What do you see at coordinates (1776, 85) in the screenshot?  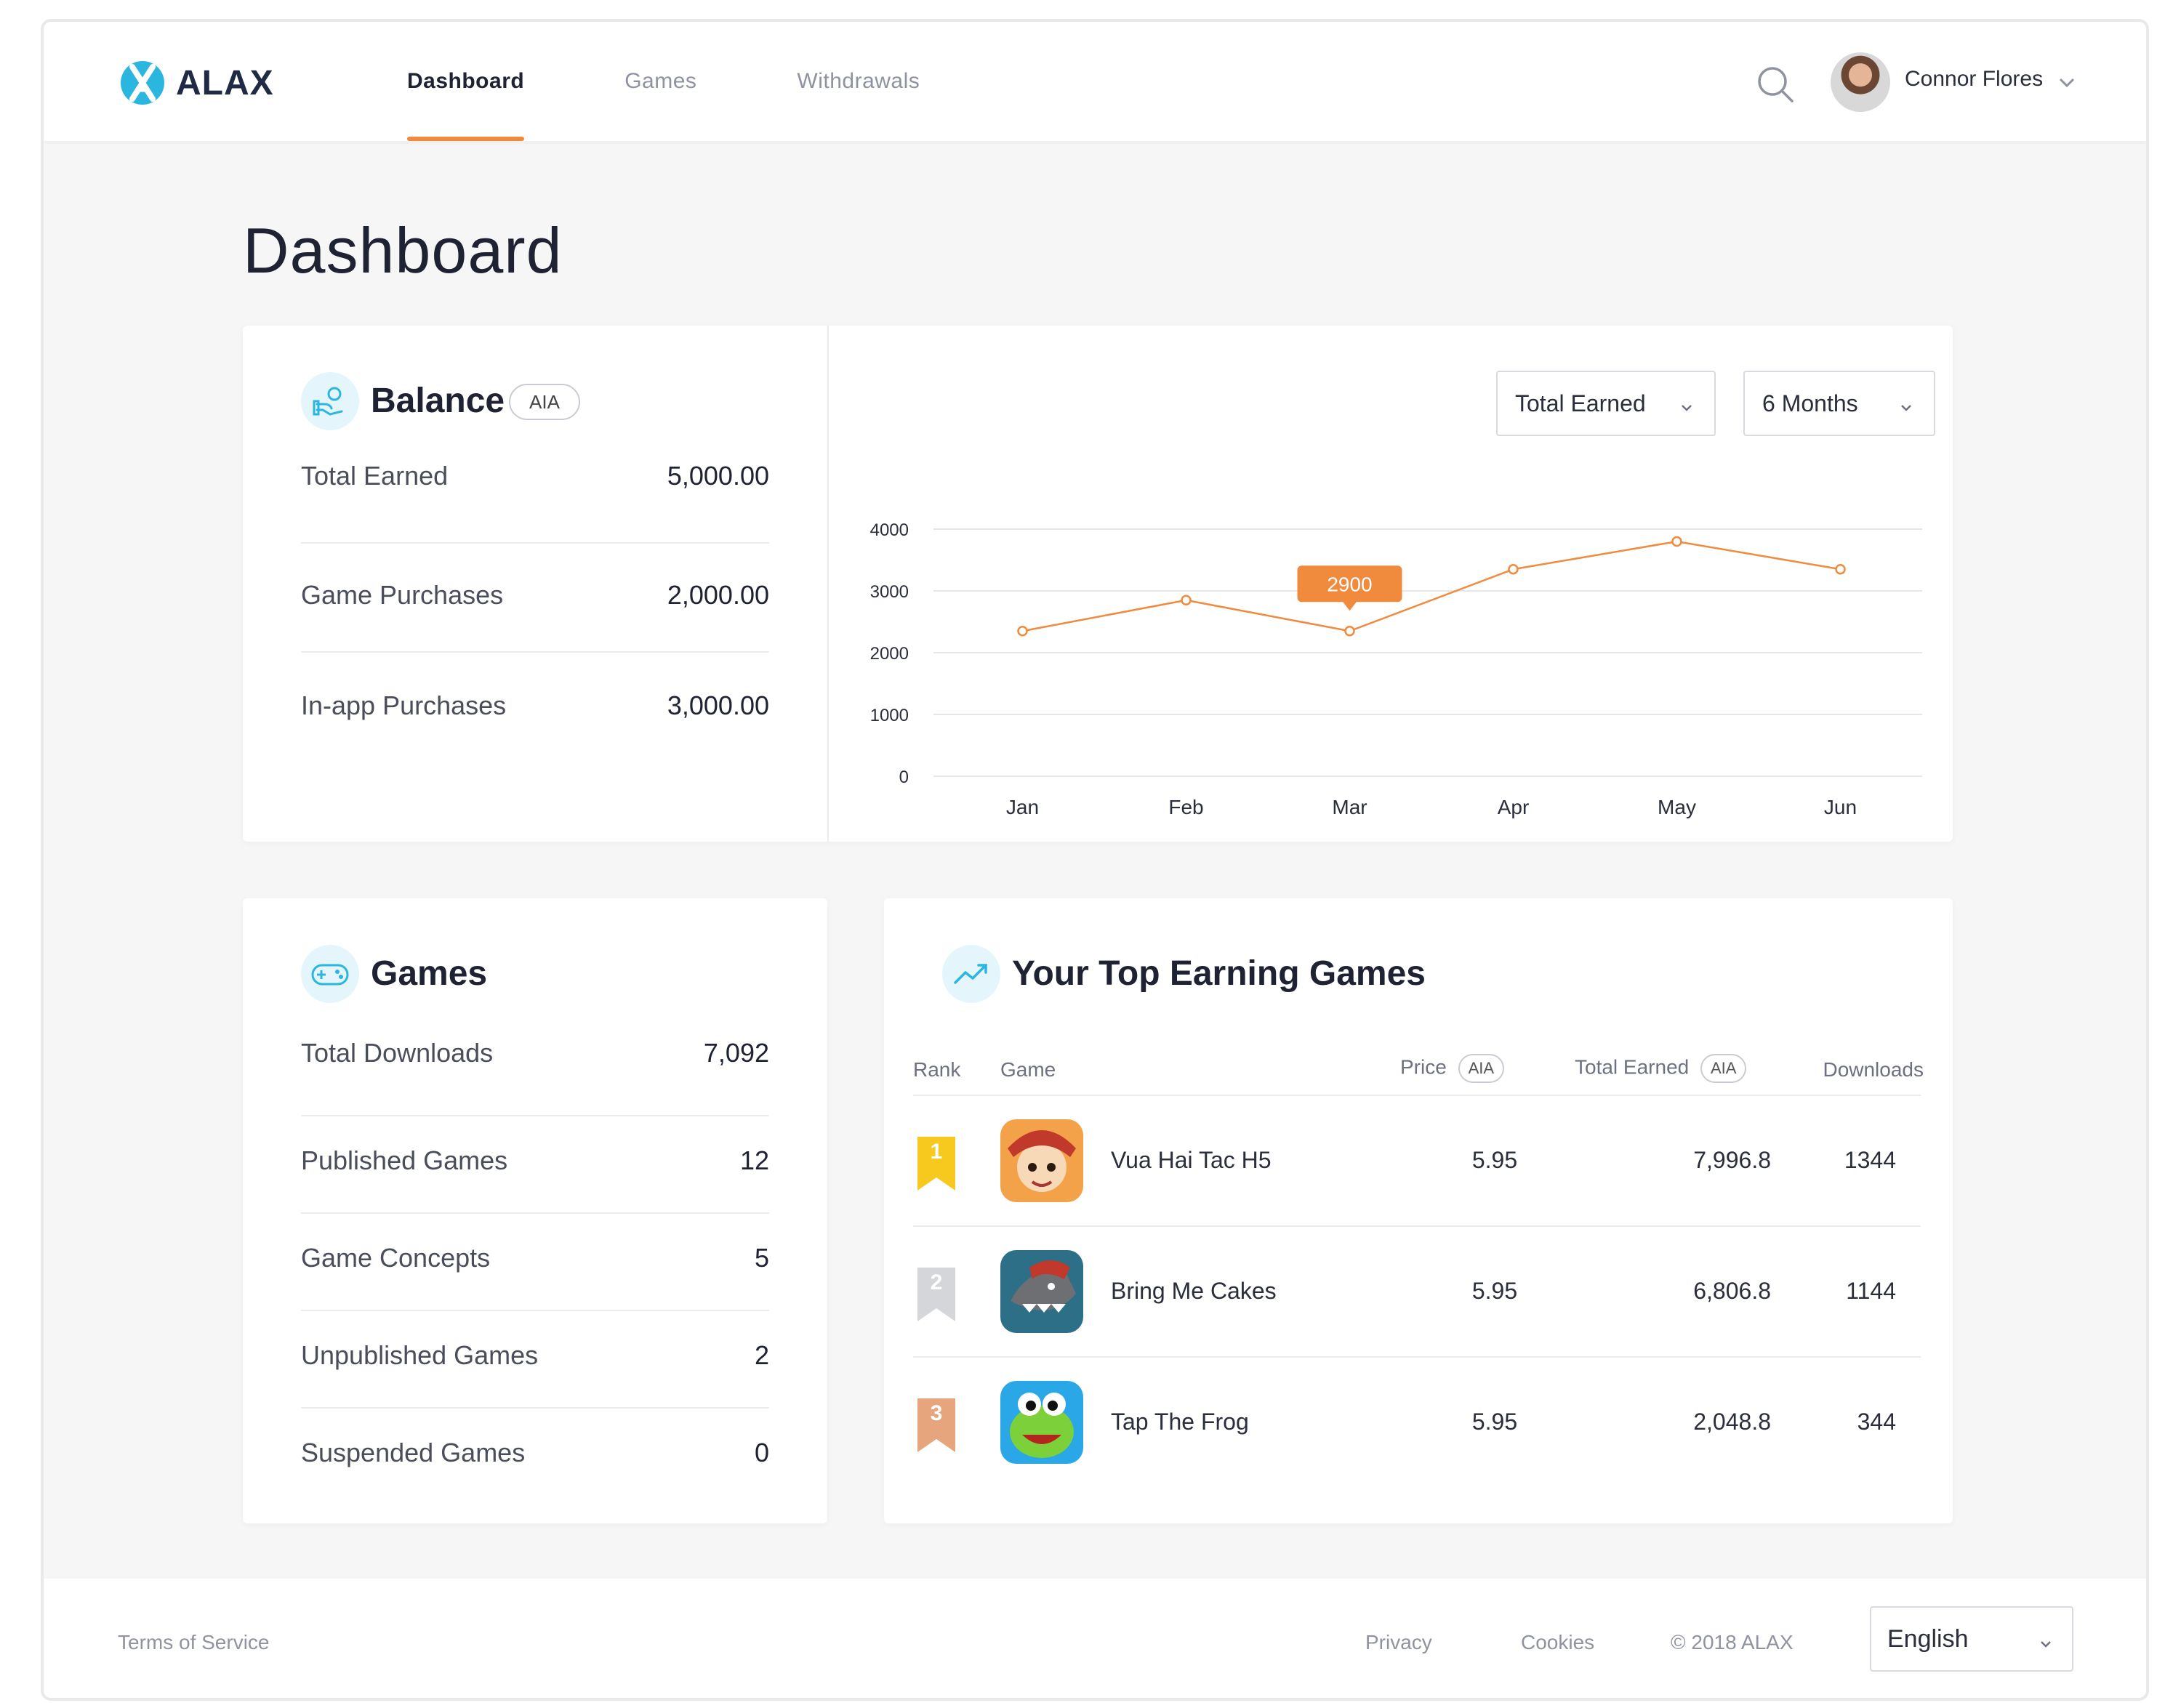 I see `search-icon` at bounding box center [1776, 85].